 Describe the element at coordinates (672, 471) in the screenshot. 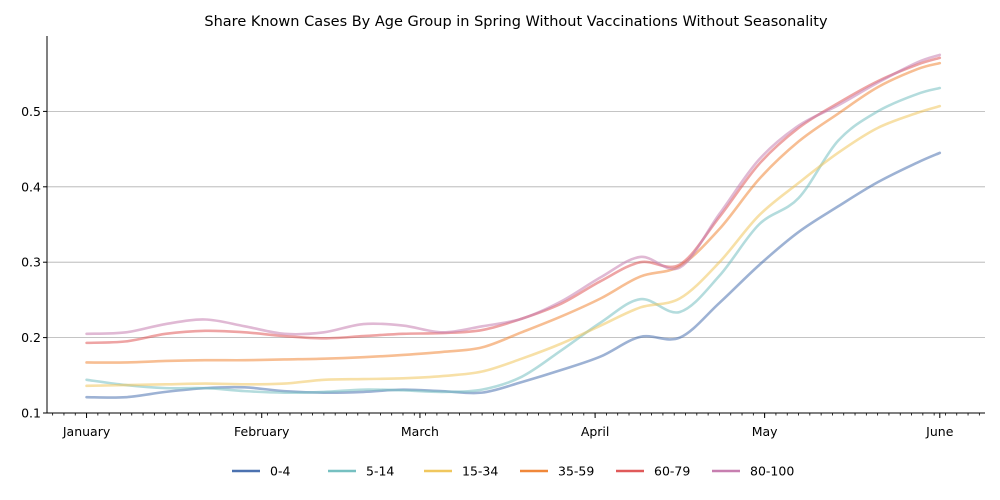

I see `legend-label-60-79: 60-79` at that location.